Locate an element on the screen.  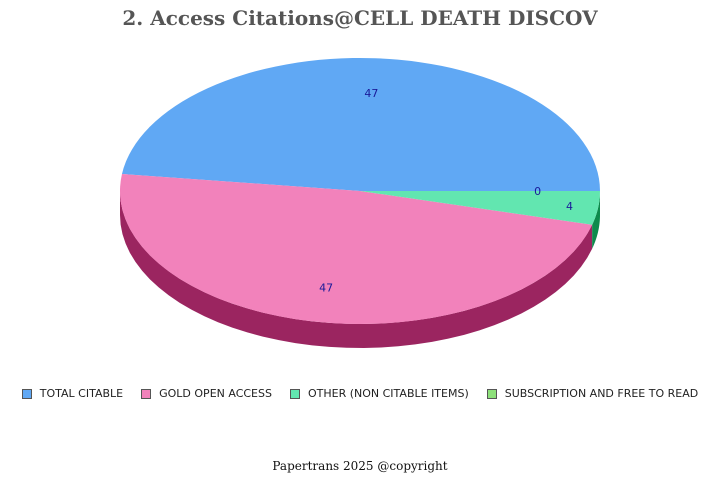
legend-item-subscription: SUBSCRIPTION AND FREE TO READ is located at coordinates (592, 393).